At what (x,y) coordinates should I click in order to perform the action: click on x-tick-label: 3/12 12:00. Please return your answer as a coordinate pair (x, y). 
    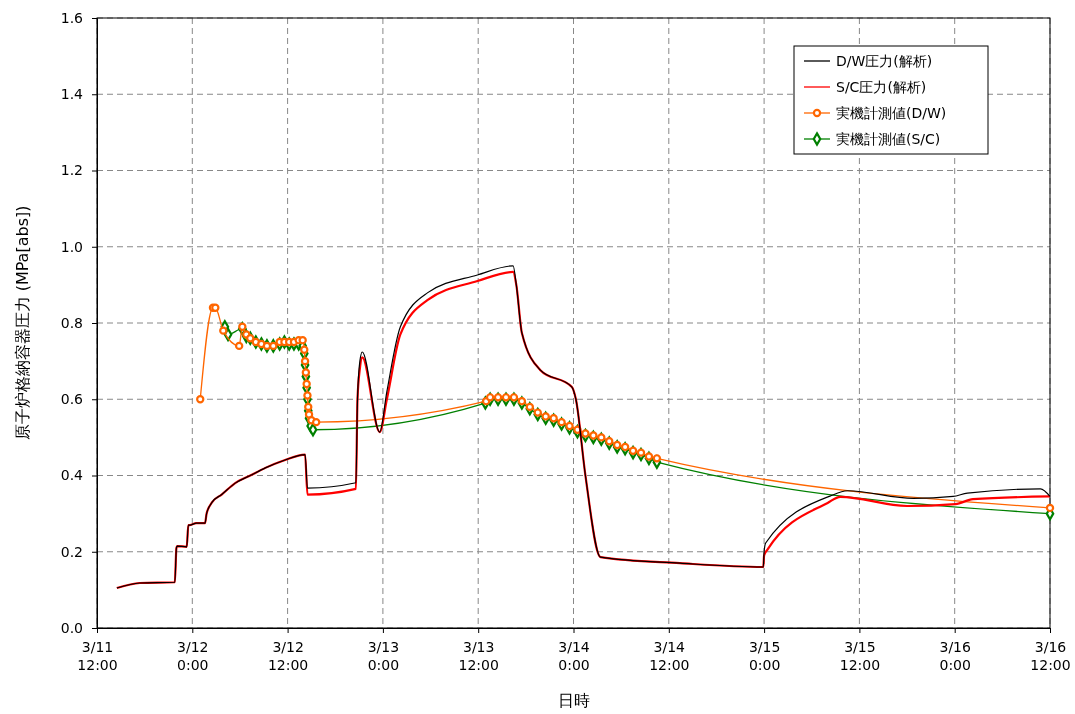
    Looking at the image, I should click on (288, 656).